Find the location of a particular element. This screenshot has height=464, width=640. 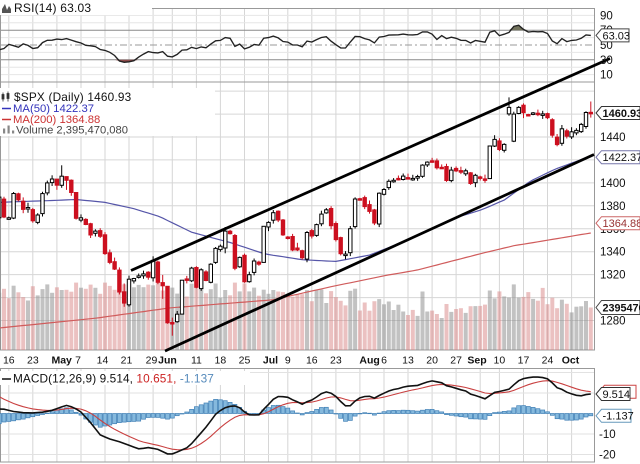

svg-text: 13 is located at coordinates (408, 361).